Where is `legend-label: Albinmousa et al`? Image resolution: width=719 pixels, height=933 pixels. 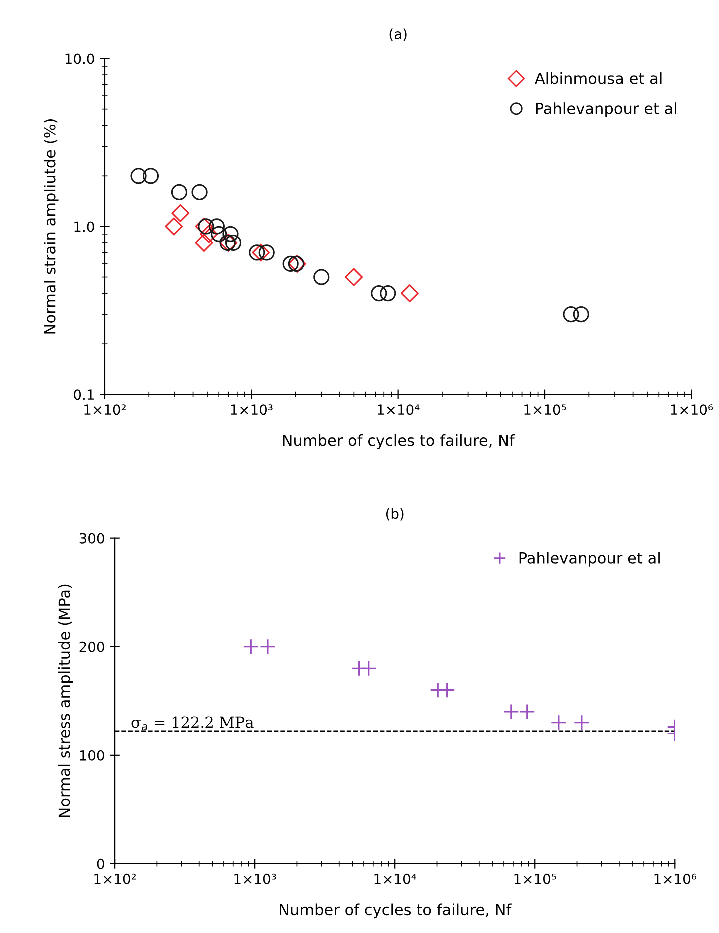
legend-label: Albinmousa et al is located at coordinates (598, 78).